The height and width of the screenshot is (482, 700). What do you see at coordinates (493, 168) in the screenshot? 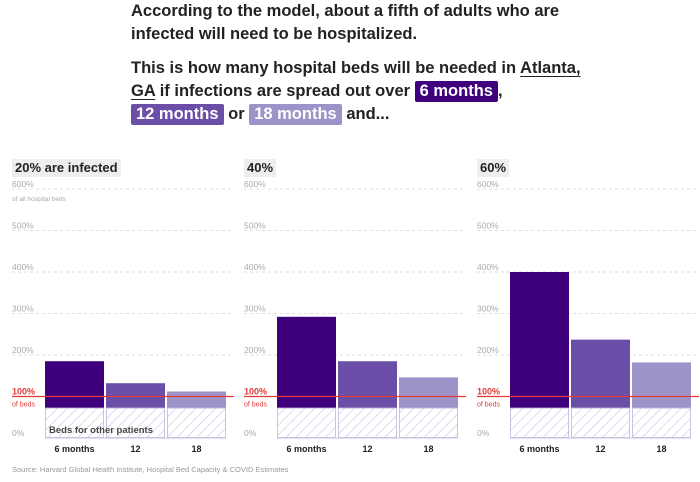
I see `panel-title-60: 60%` at bounding box center [493, 168].